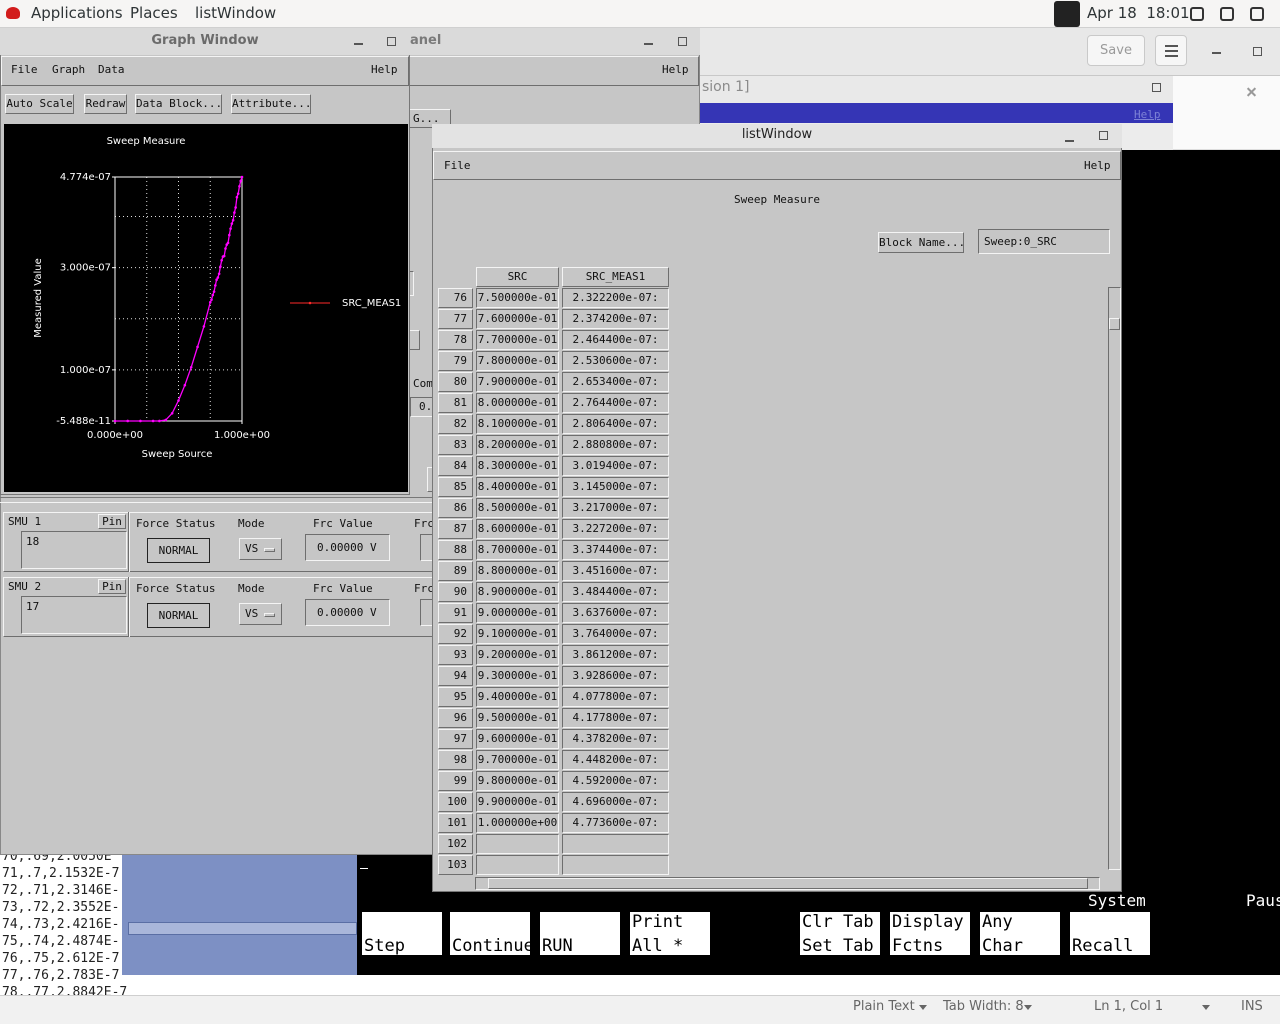  What do you see at coordinates (517, 550) in the screenshot?
I see `table-cell: 8.700000e-01` at bounding box center [517, 550].